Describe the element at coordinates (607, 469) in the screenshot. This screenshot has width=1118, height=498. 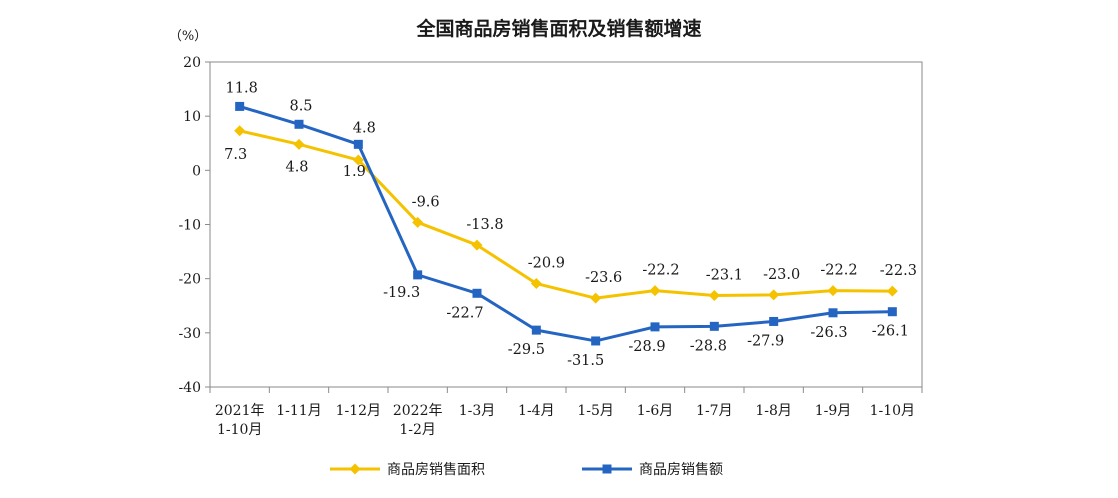
I see `legend-marker-square` at that location.